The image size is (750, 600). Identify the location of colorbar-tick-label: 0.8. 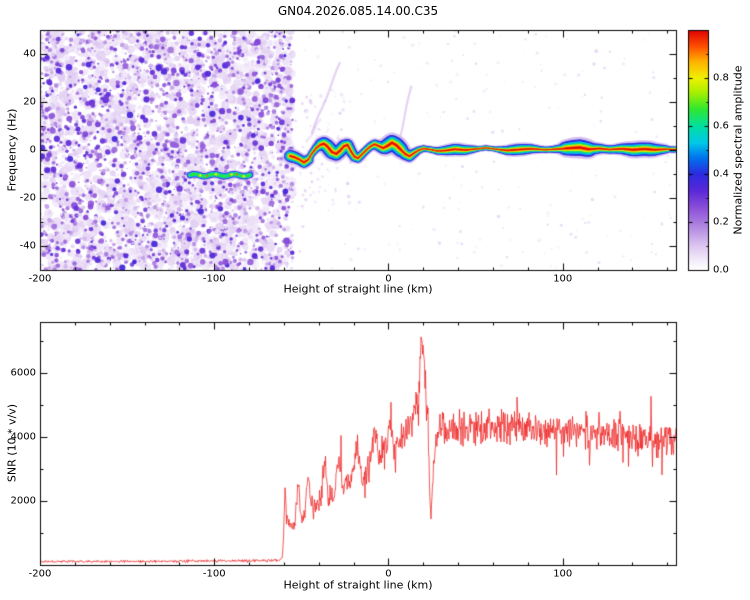
(721, 78).